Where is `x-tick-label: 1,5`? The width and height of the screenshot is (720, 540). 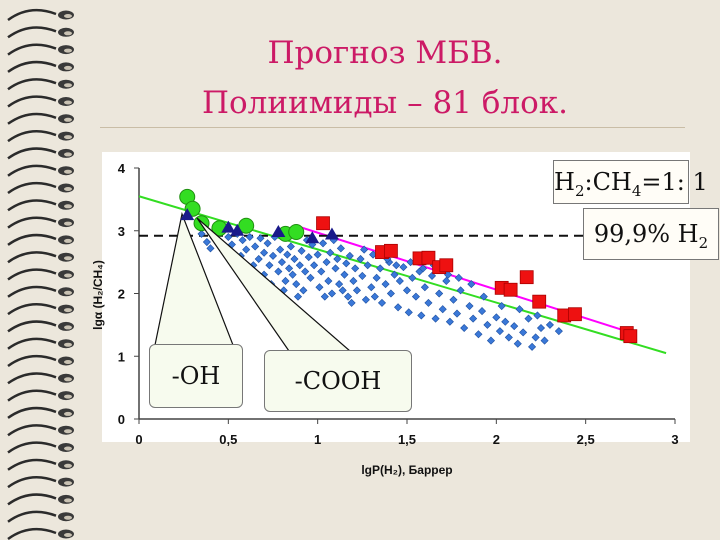
x-tick-label: 1,5 is located at coordinates (407, 439).